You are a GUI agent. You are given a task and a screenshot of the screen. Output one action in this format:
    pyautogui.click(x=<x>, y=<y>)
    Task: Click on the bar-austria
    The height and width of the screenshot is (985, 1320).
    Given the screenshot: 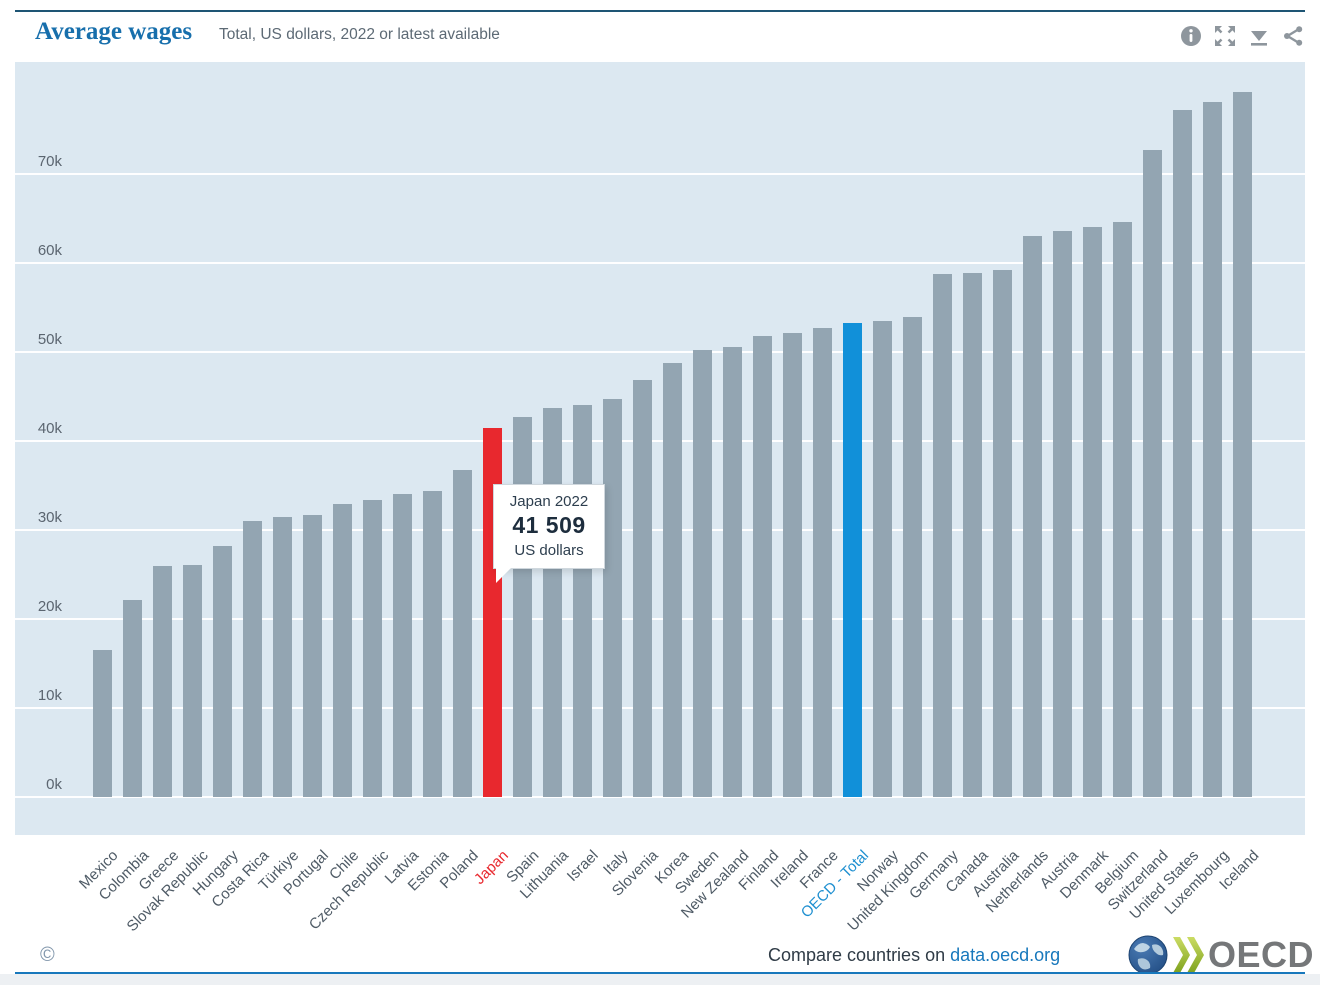 What is the action you would take?
    pyautogui.click(x=1062, y=513)
    